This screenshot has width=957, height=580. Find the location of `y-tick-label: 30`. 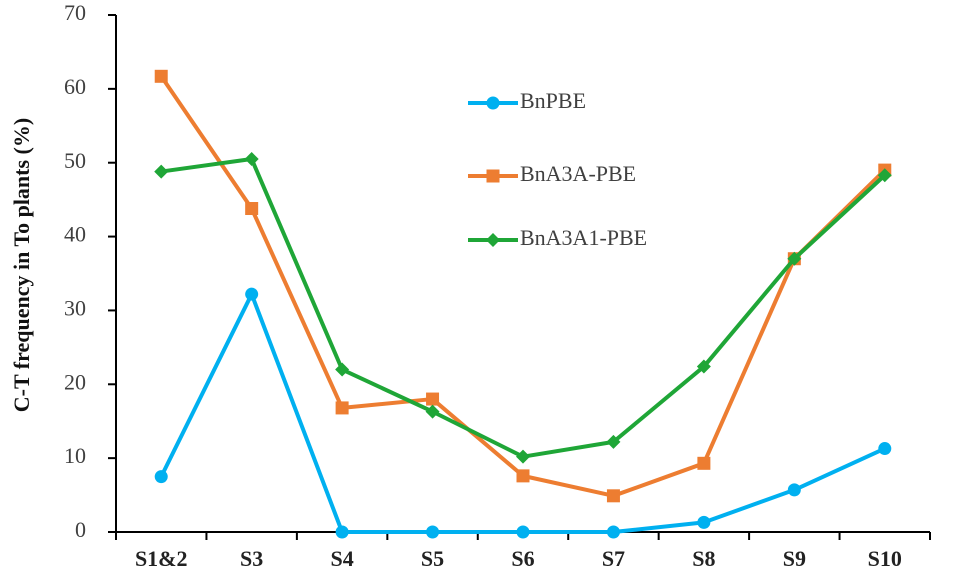

y-tick-label: 30 is located at coordinates (75, 307).